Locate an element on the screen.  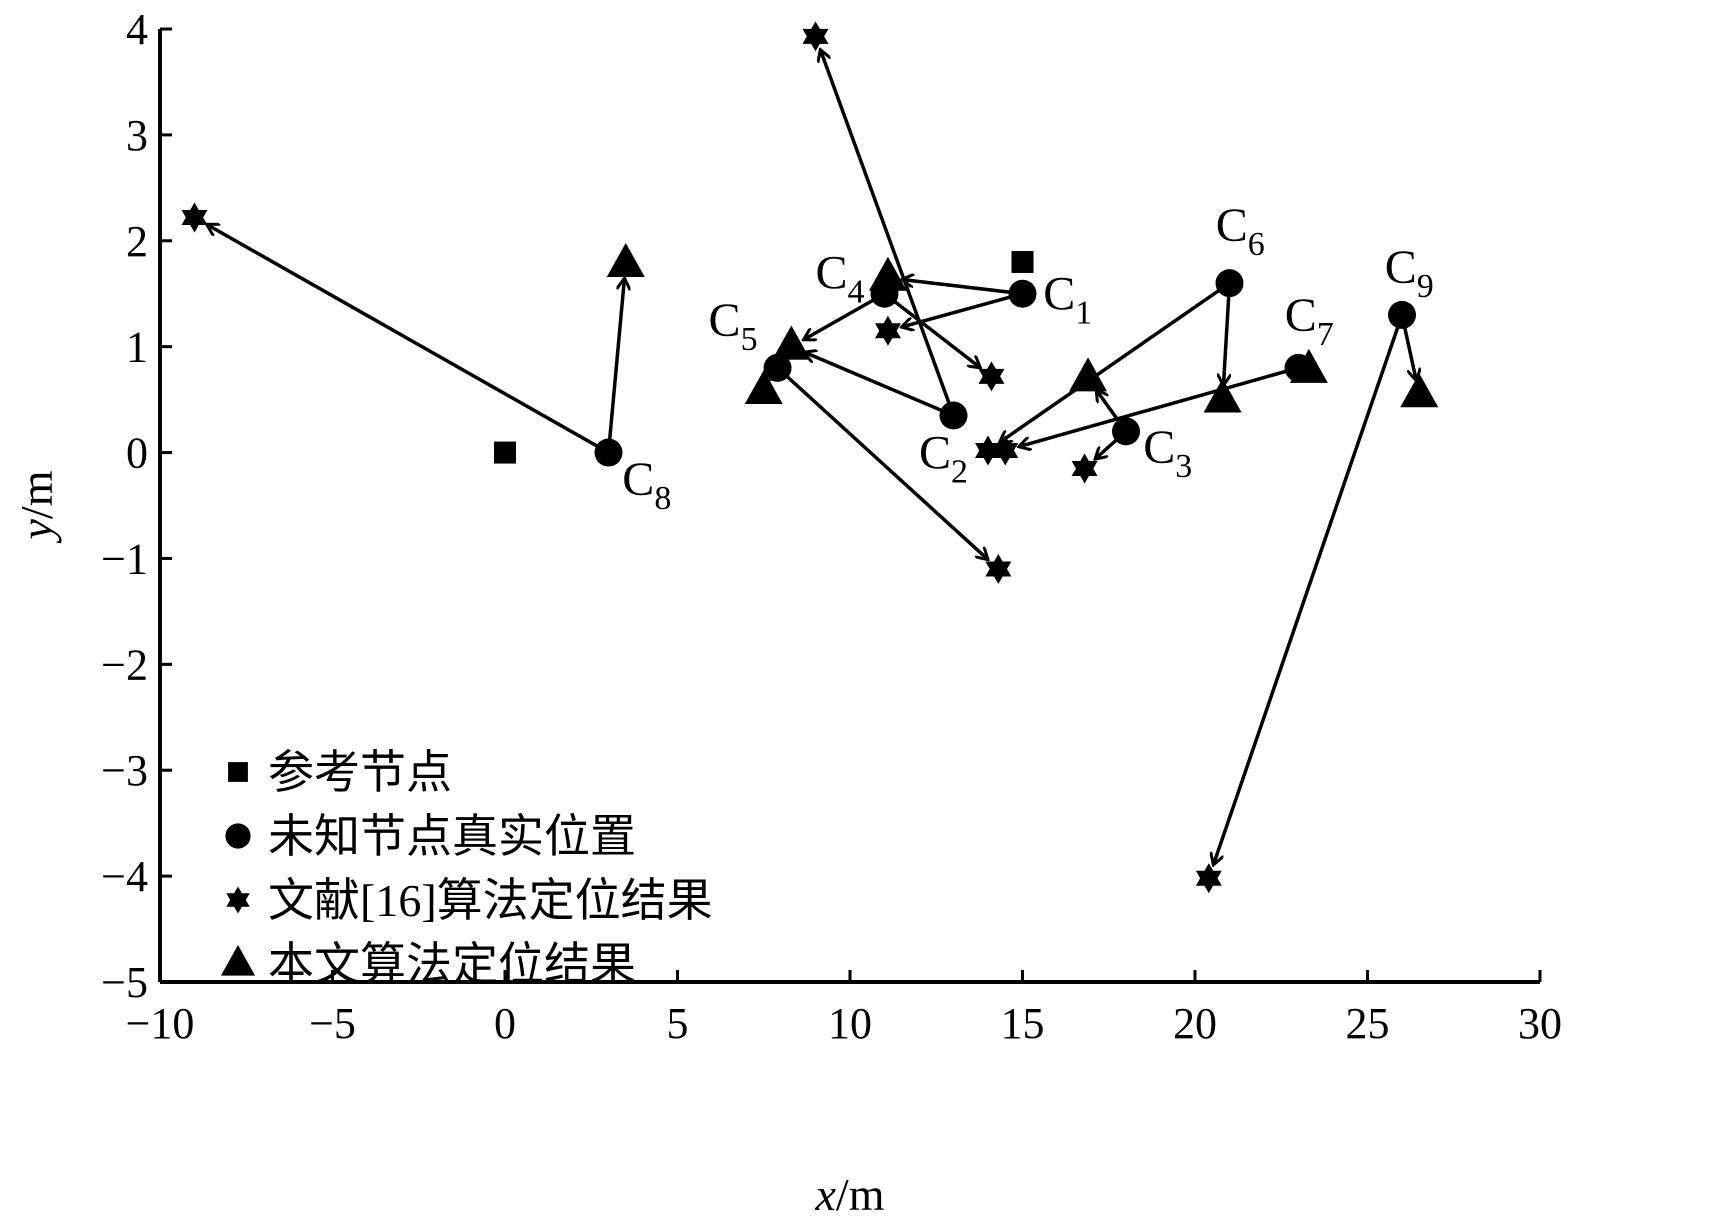
node-label: C5 is located at coordinates (733, 326).